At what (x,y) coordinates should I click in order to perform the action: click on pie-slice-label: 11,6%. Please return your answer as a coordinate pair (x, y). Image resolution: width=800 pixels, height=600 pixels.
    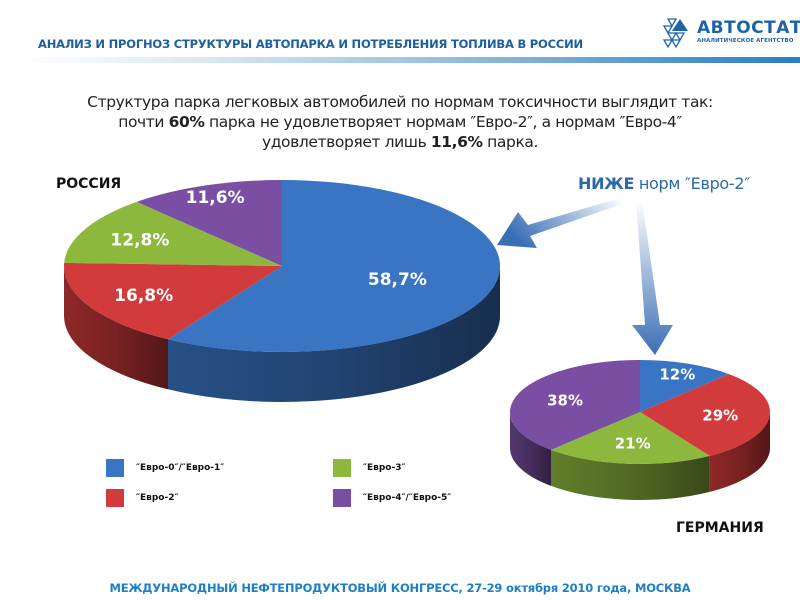
    Looking at the image, I should click on (215, 198).